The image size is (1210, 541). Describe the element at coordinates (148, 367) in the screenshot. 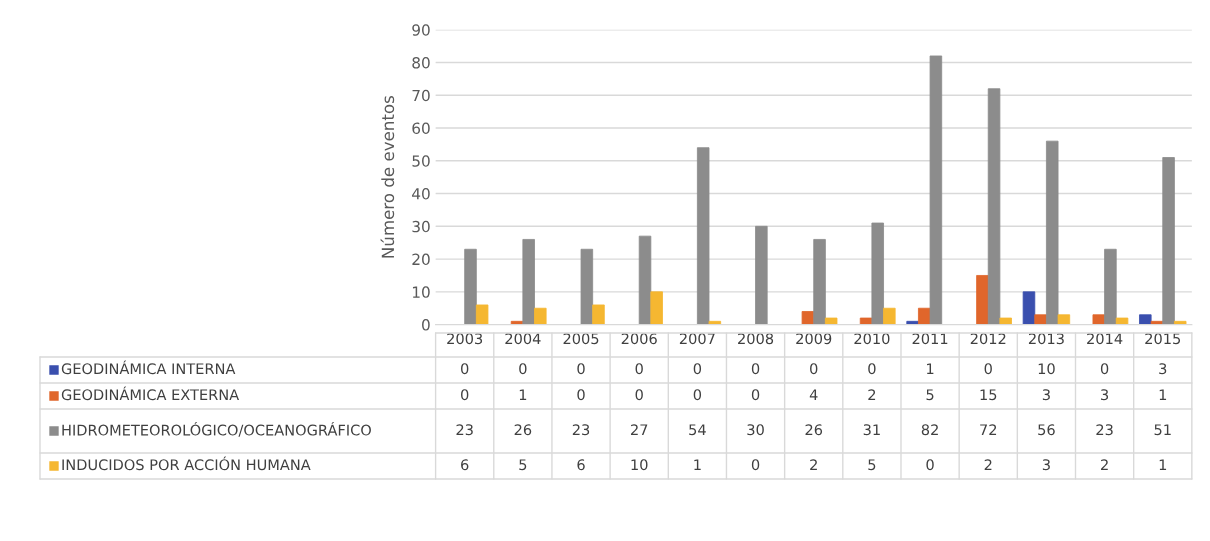

I see `legend-label: GEODINÁMICA INTERNA` at that location.